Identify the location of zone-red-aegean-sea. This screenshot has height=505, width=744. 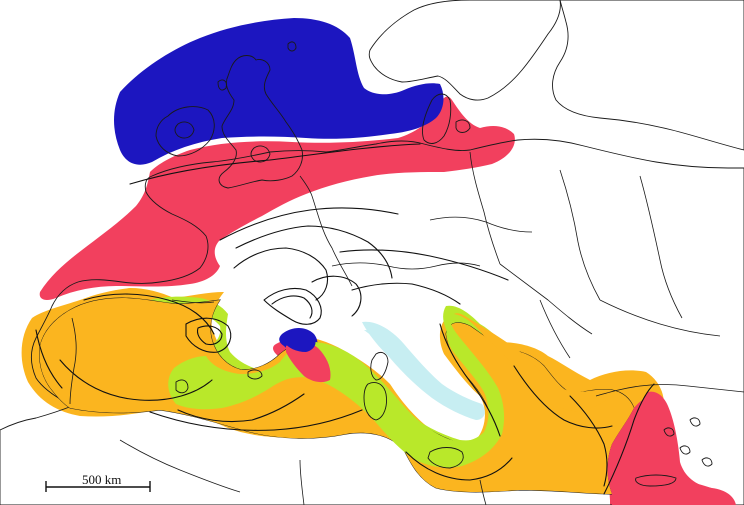
(671, 451).